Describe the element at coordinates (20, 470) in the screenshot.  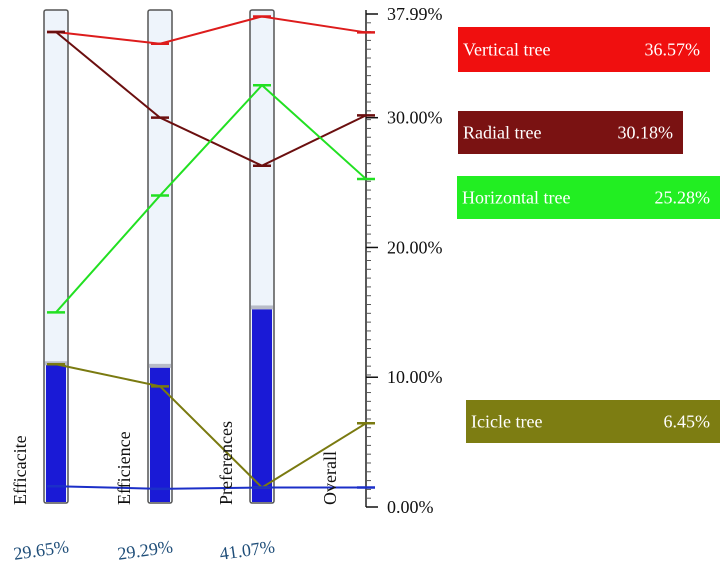
I see `criterion-label: Efficacite` at that location.